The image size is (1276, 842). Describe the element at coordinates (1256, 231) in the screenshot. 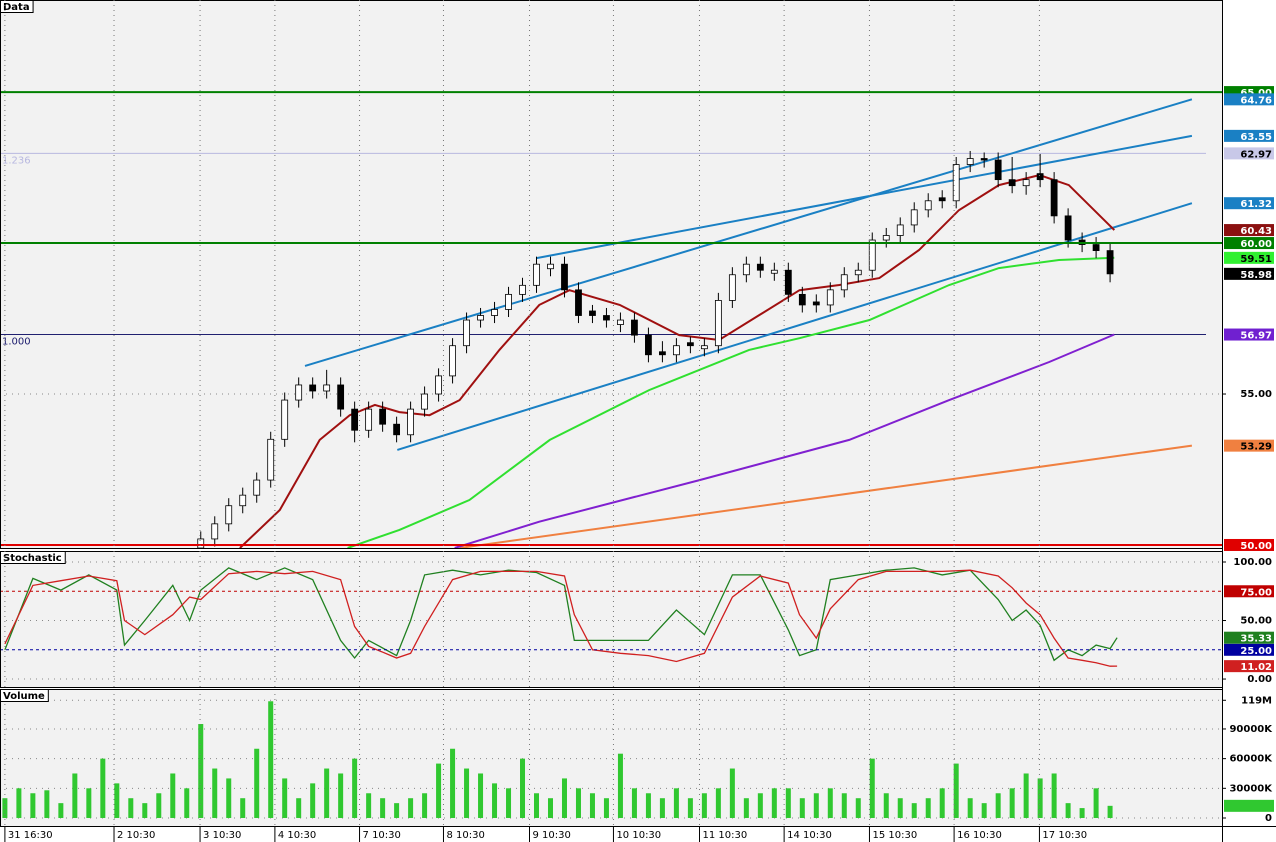

I see `price-marker-label: 60.43` at that location.